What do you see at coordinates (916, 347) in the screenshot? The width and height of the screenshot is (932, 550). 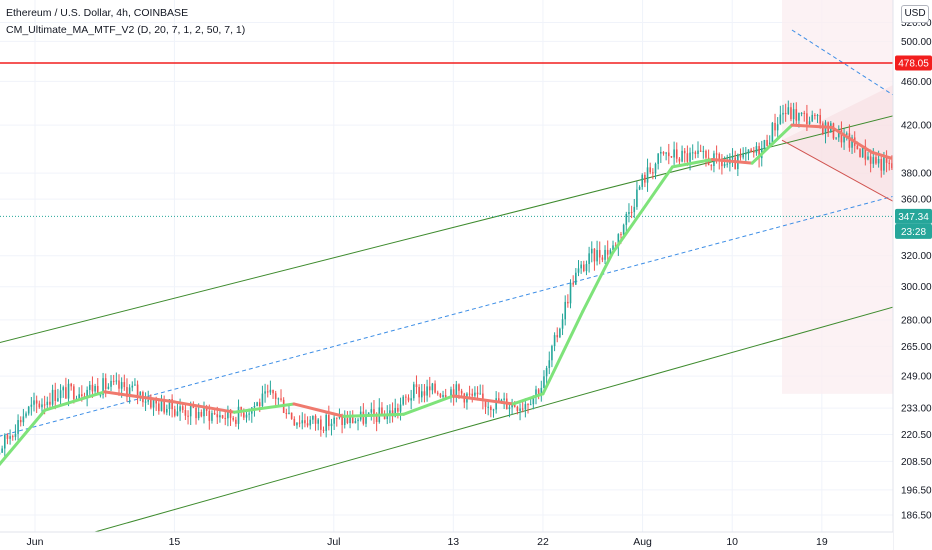 I see `y-tick-label: 265.00` at bounding box center [916, 347].